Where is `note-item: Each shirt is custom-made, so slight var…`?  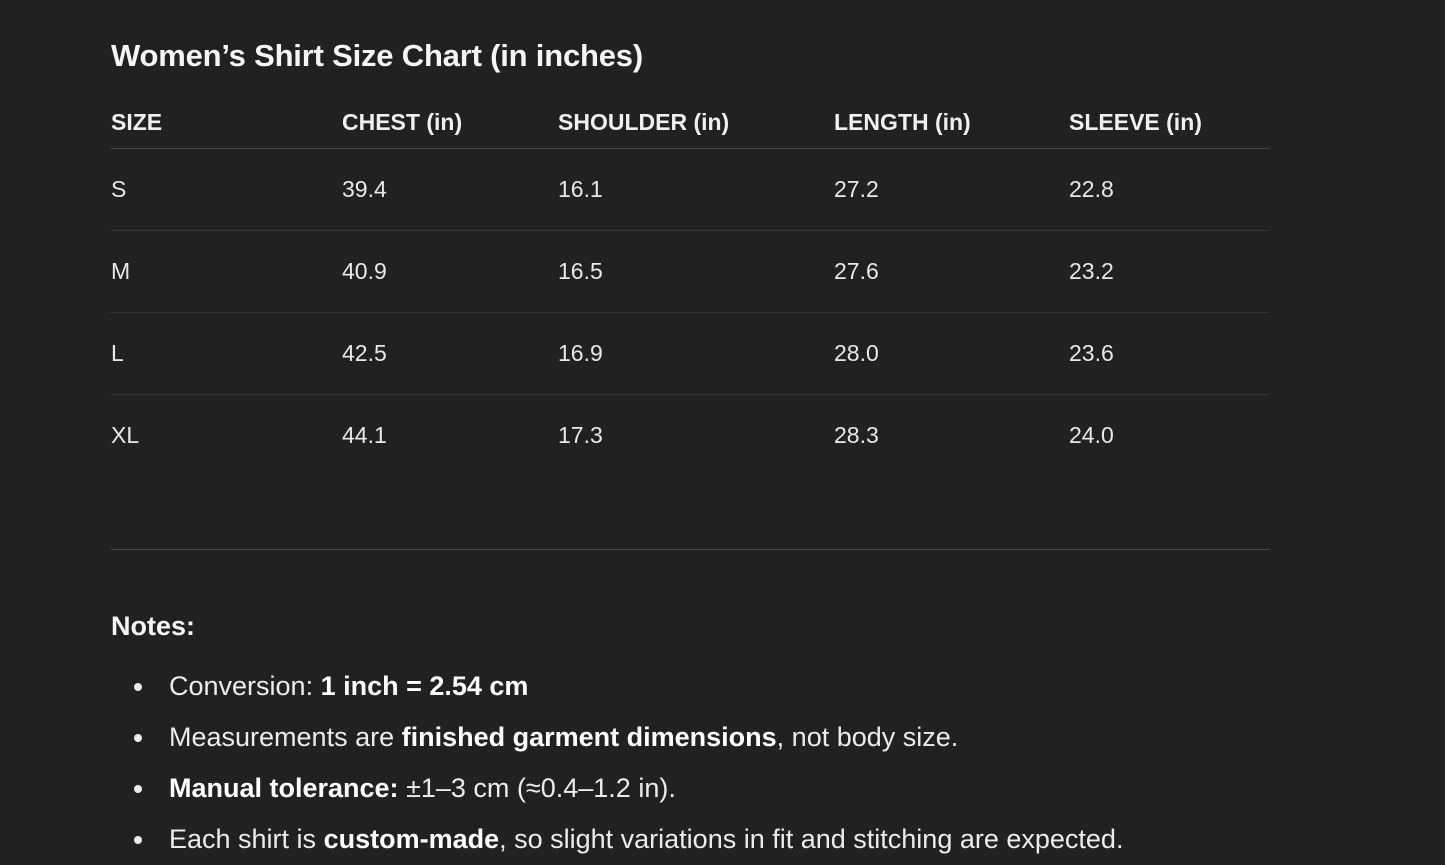
note-item: Each shirt is custom-made, so slight var… is located at coordinates (628, 839).